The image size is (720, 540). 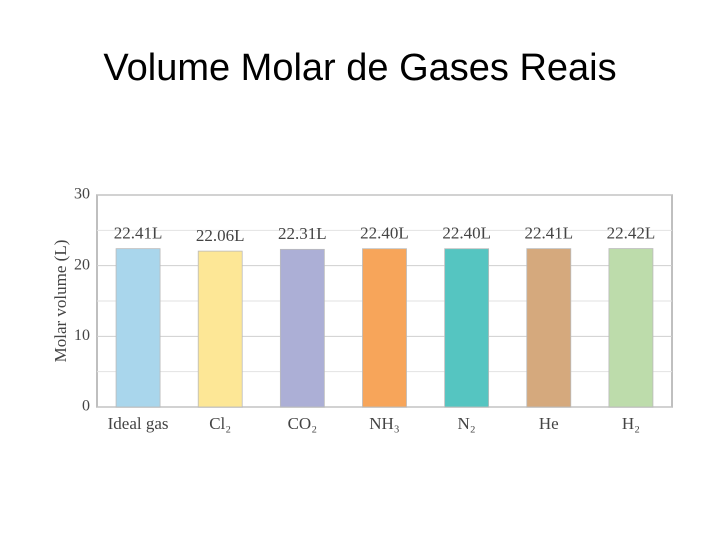 What do you see at coordinates (359, 68) in the screenshot?
I see `chart-title: Volume Molar de Gases Reais` at bounding box center [359, 68].